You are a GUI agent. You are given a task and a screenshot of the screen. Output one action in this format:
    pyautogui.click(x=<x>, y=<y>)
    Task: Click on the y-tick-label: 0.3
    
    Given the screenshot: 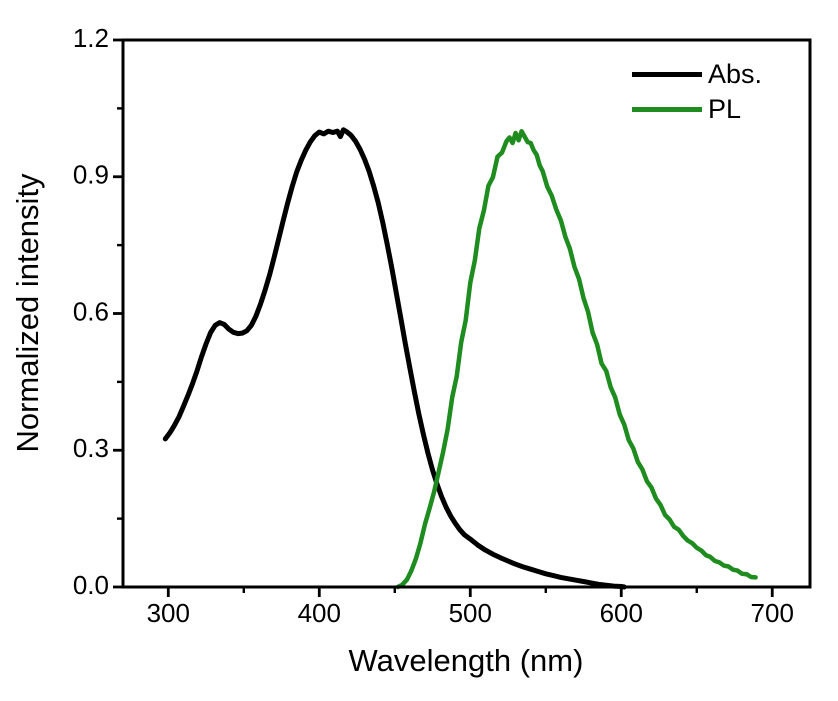 What is the action you would take?
    pyautogui.click(x=91, y=448)
    